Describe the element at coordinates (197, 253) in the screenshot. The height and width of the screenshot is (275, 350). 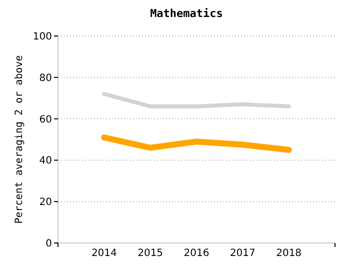
I see `x-tick-label: 2016` at that location.